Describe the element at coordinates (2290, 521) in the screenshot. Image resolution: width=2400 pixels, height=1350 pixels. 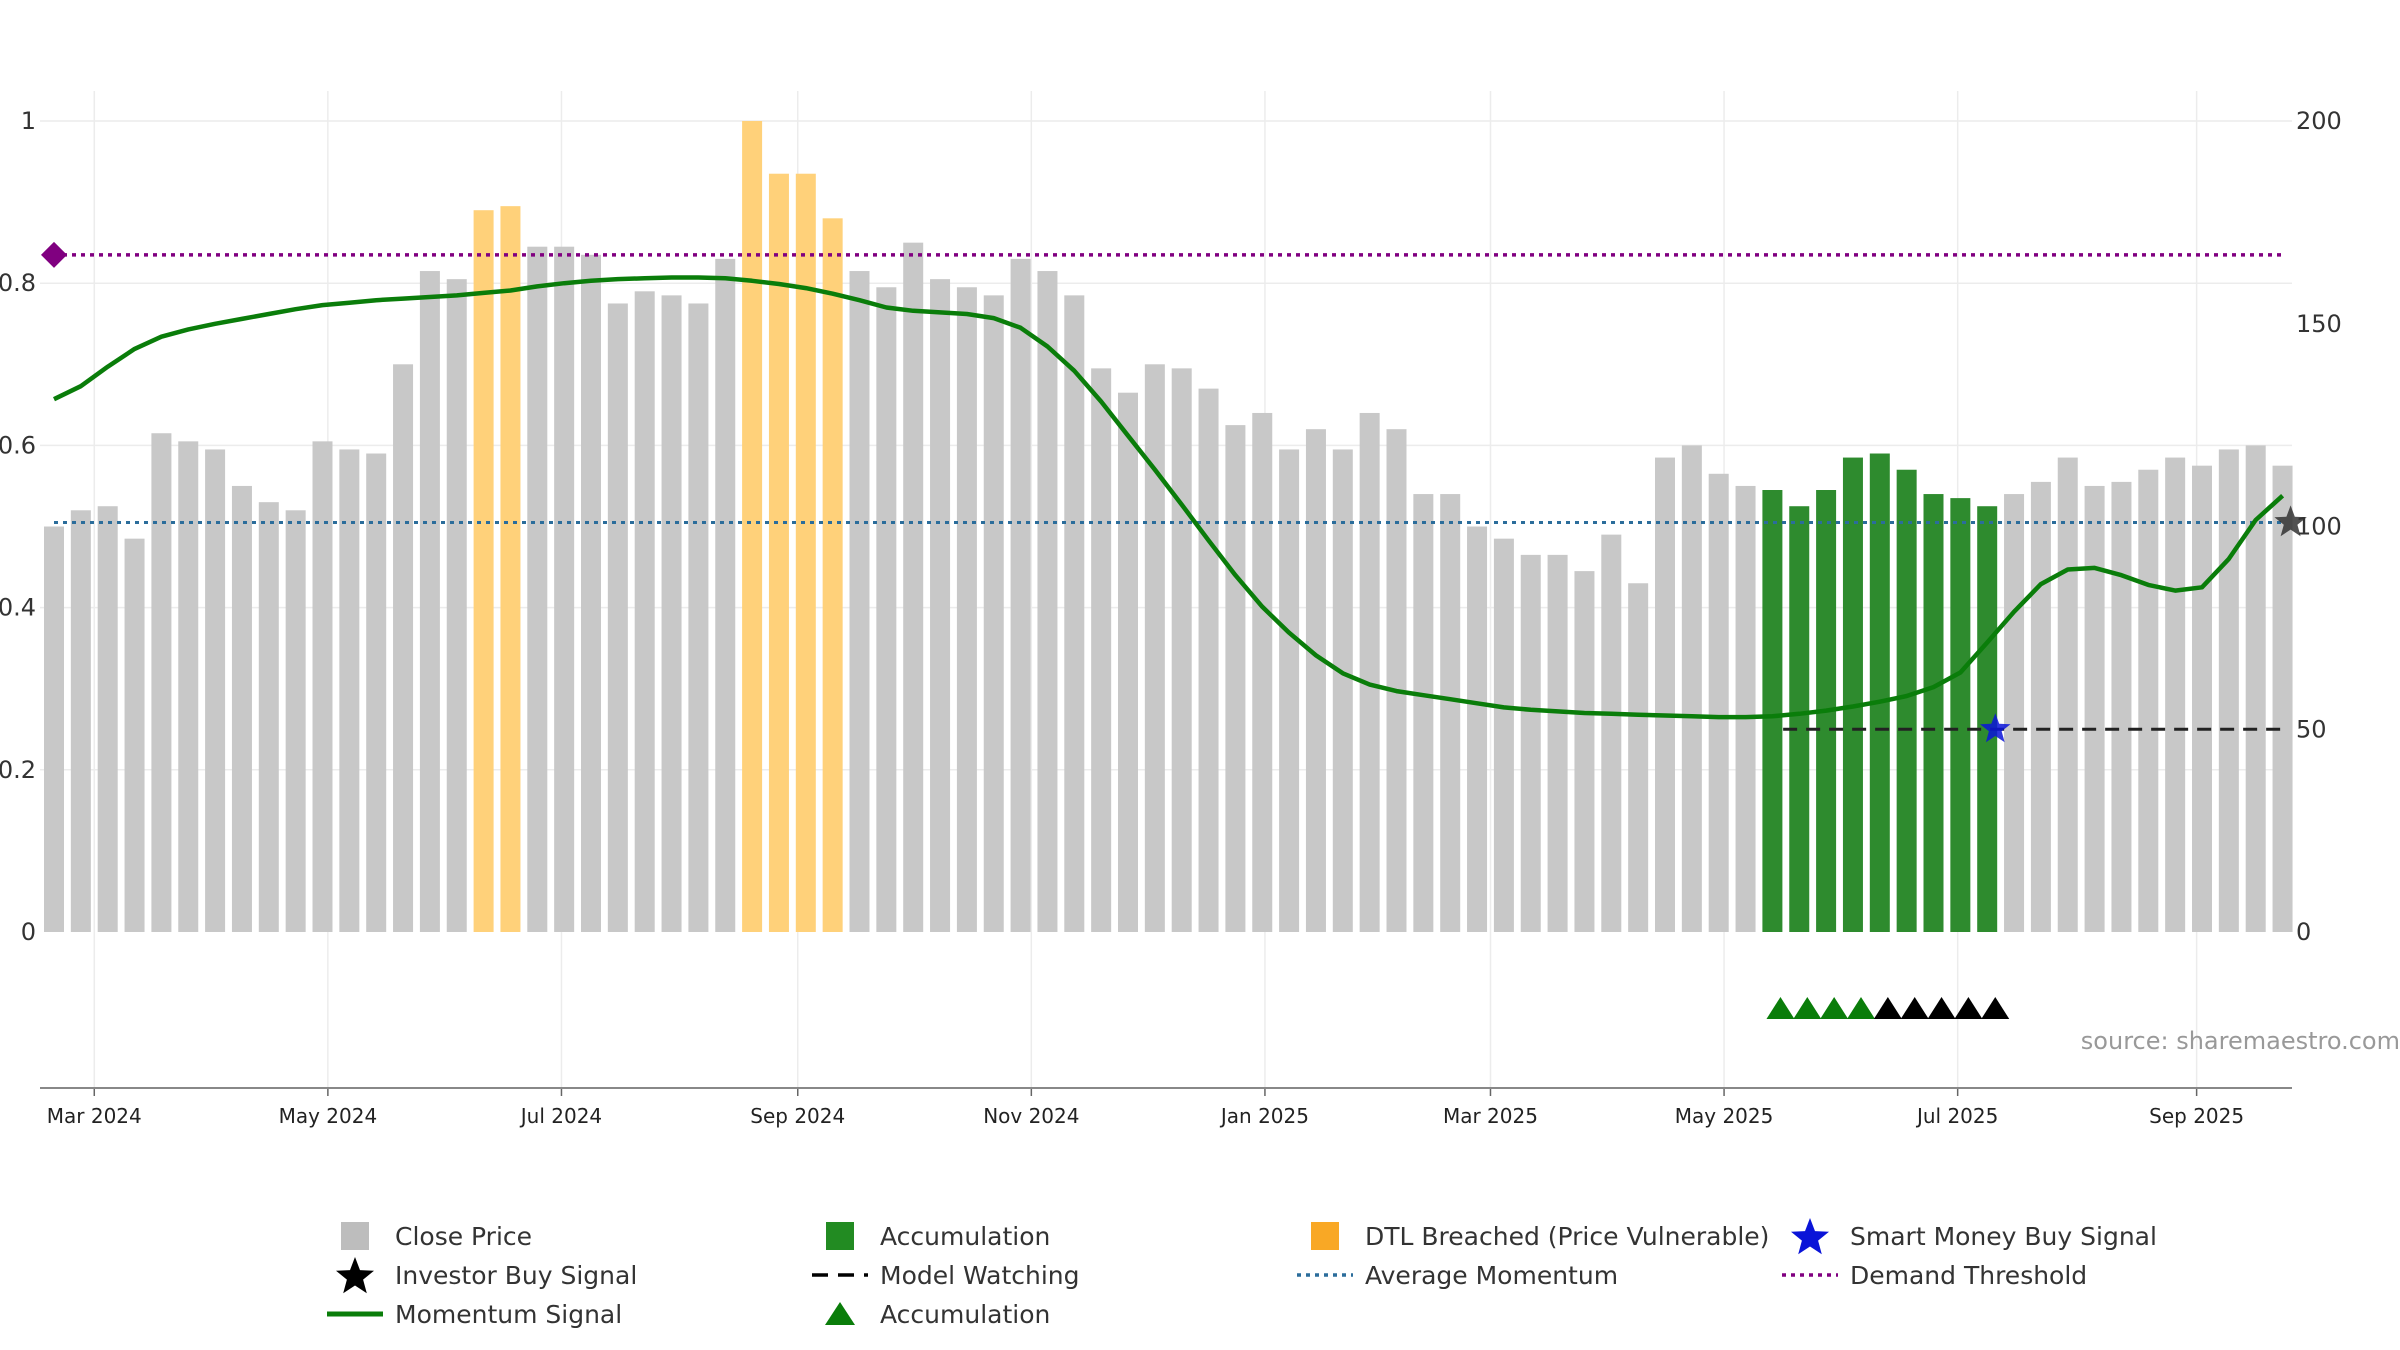
I see `investor-buy-signal-star` at that location.